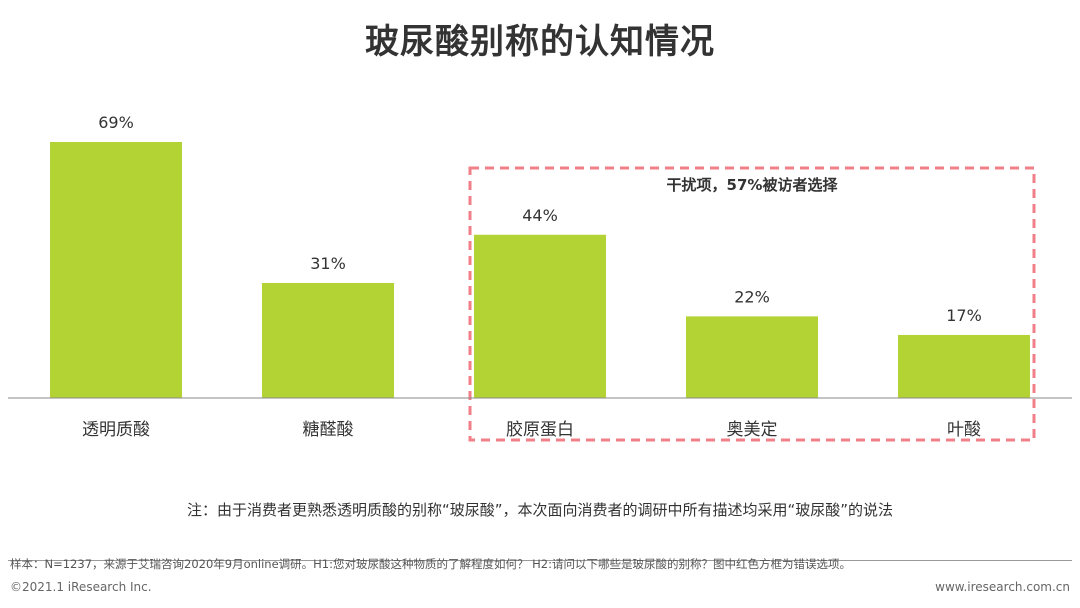 This screenshot has height=608, width=1080. What do you see at coordinates (964, 430) in the screenshot?
I see `category-label: 叶酸` at bounding box center [964, 430].